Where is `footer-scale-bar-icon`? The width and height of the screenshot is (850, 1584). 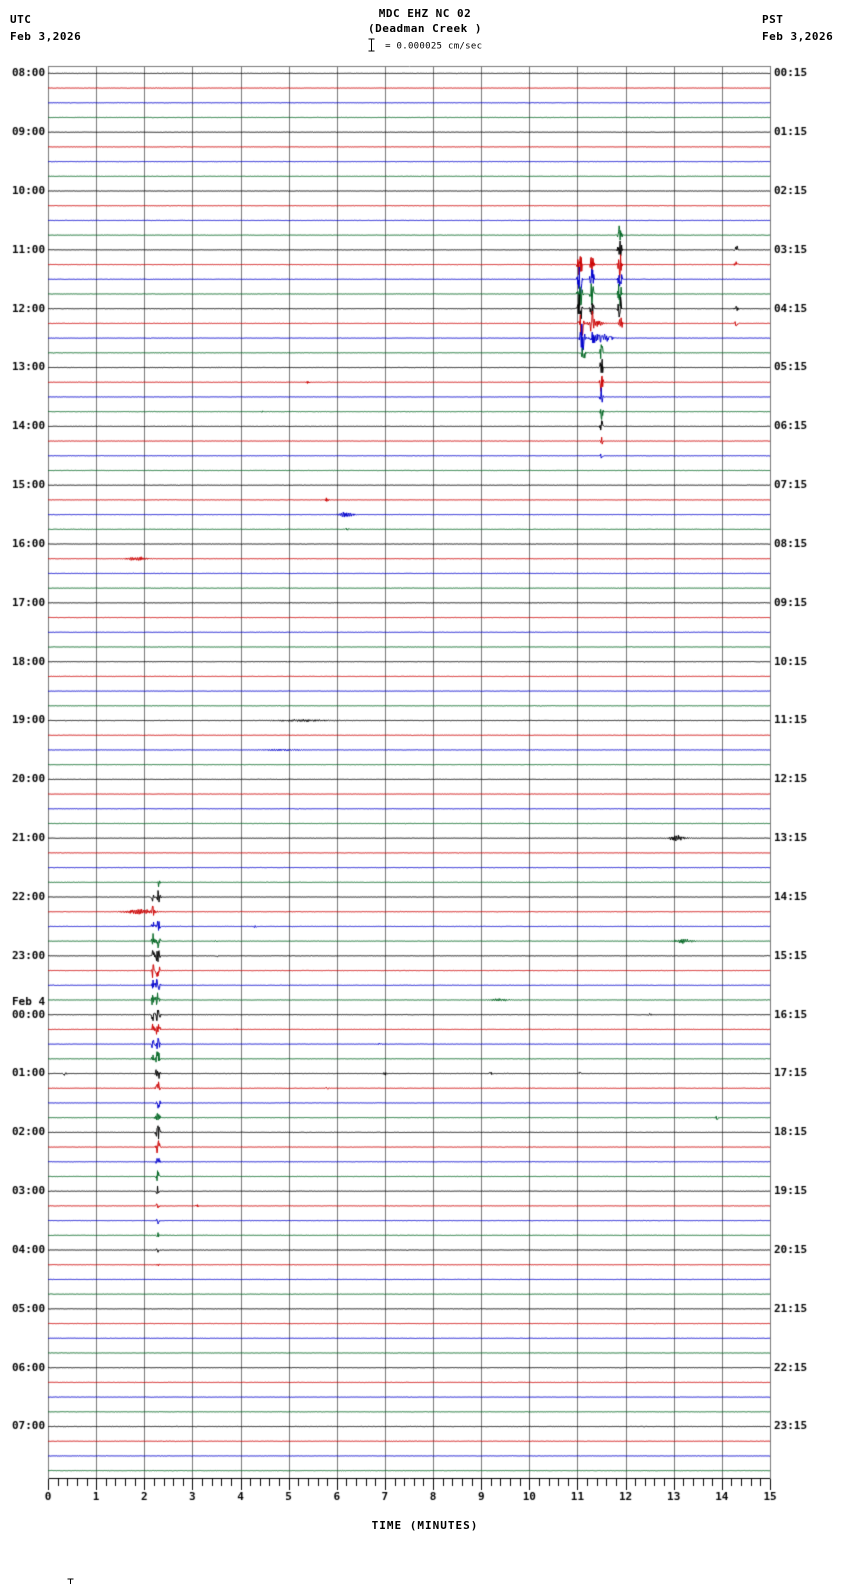 footer-scale-bar-icon is located at coordinates (53, 1576).